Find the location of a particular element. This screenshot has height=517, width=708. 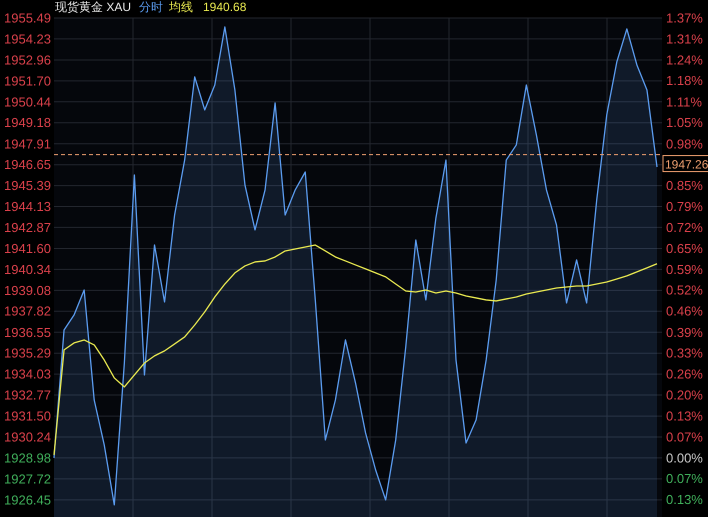

y-tick-label: 1931.50 is located at coordinates (27, 416).